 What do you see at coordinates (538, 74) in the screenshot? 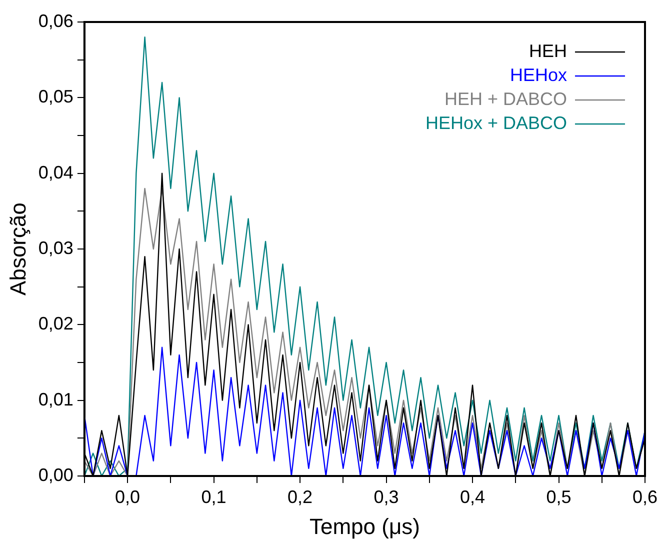
I see `legend-label: HEHox` at bounding box center [538, 74].